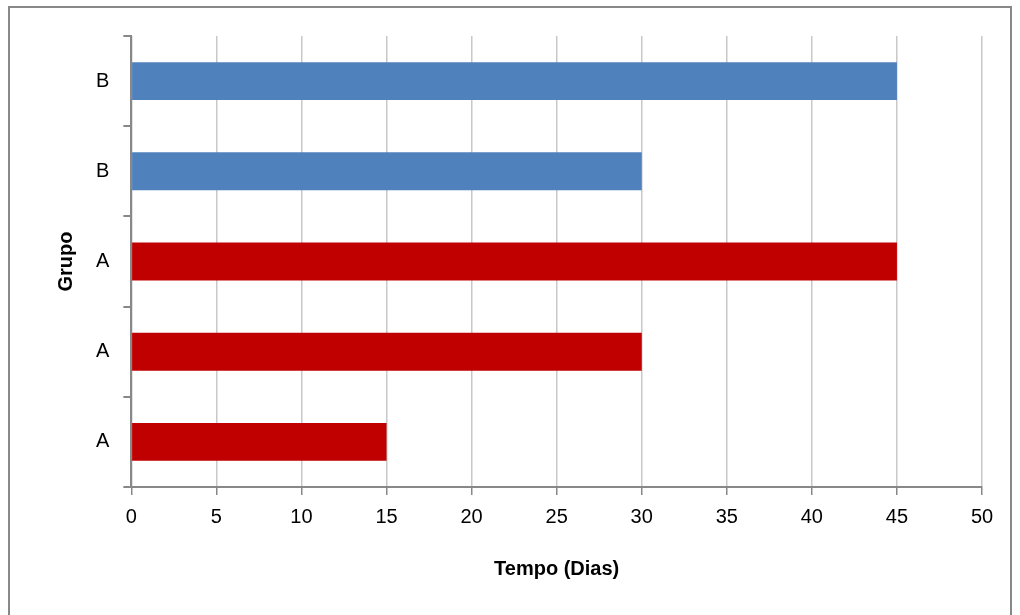  I want to click on y-axis-title: Grupo, so click(64, 261).